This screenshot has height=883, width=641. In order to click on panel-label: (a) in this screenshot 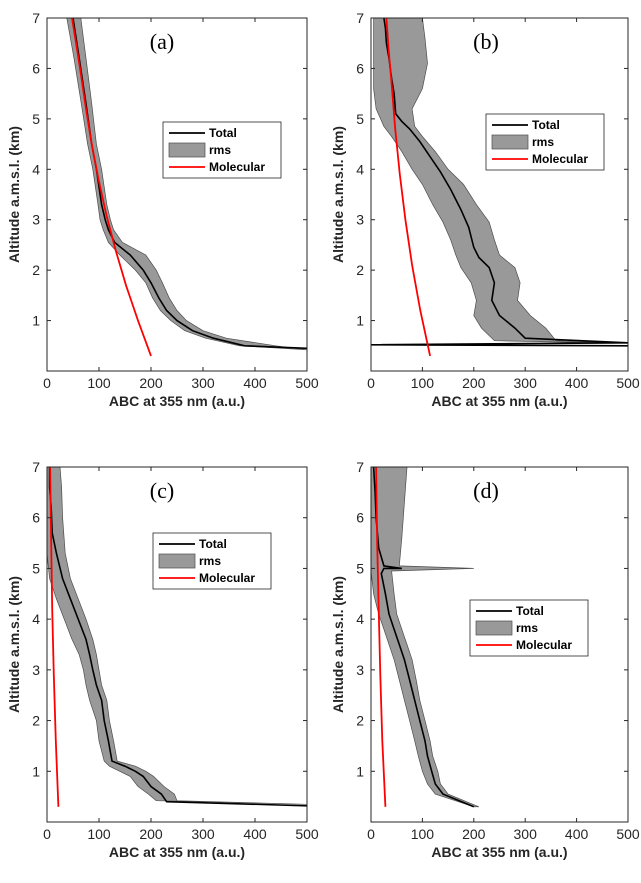, I will do `click(162, 41)`.